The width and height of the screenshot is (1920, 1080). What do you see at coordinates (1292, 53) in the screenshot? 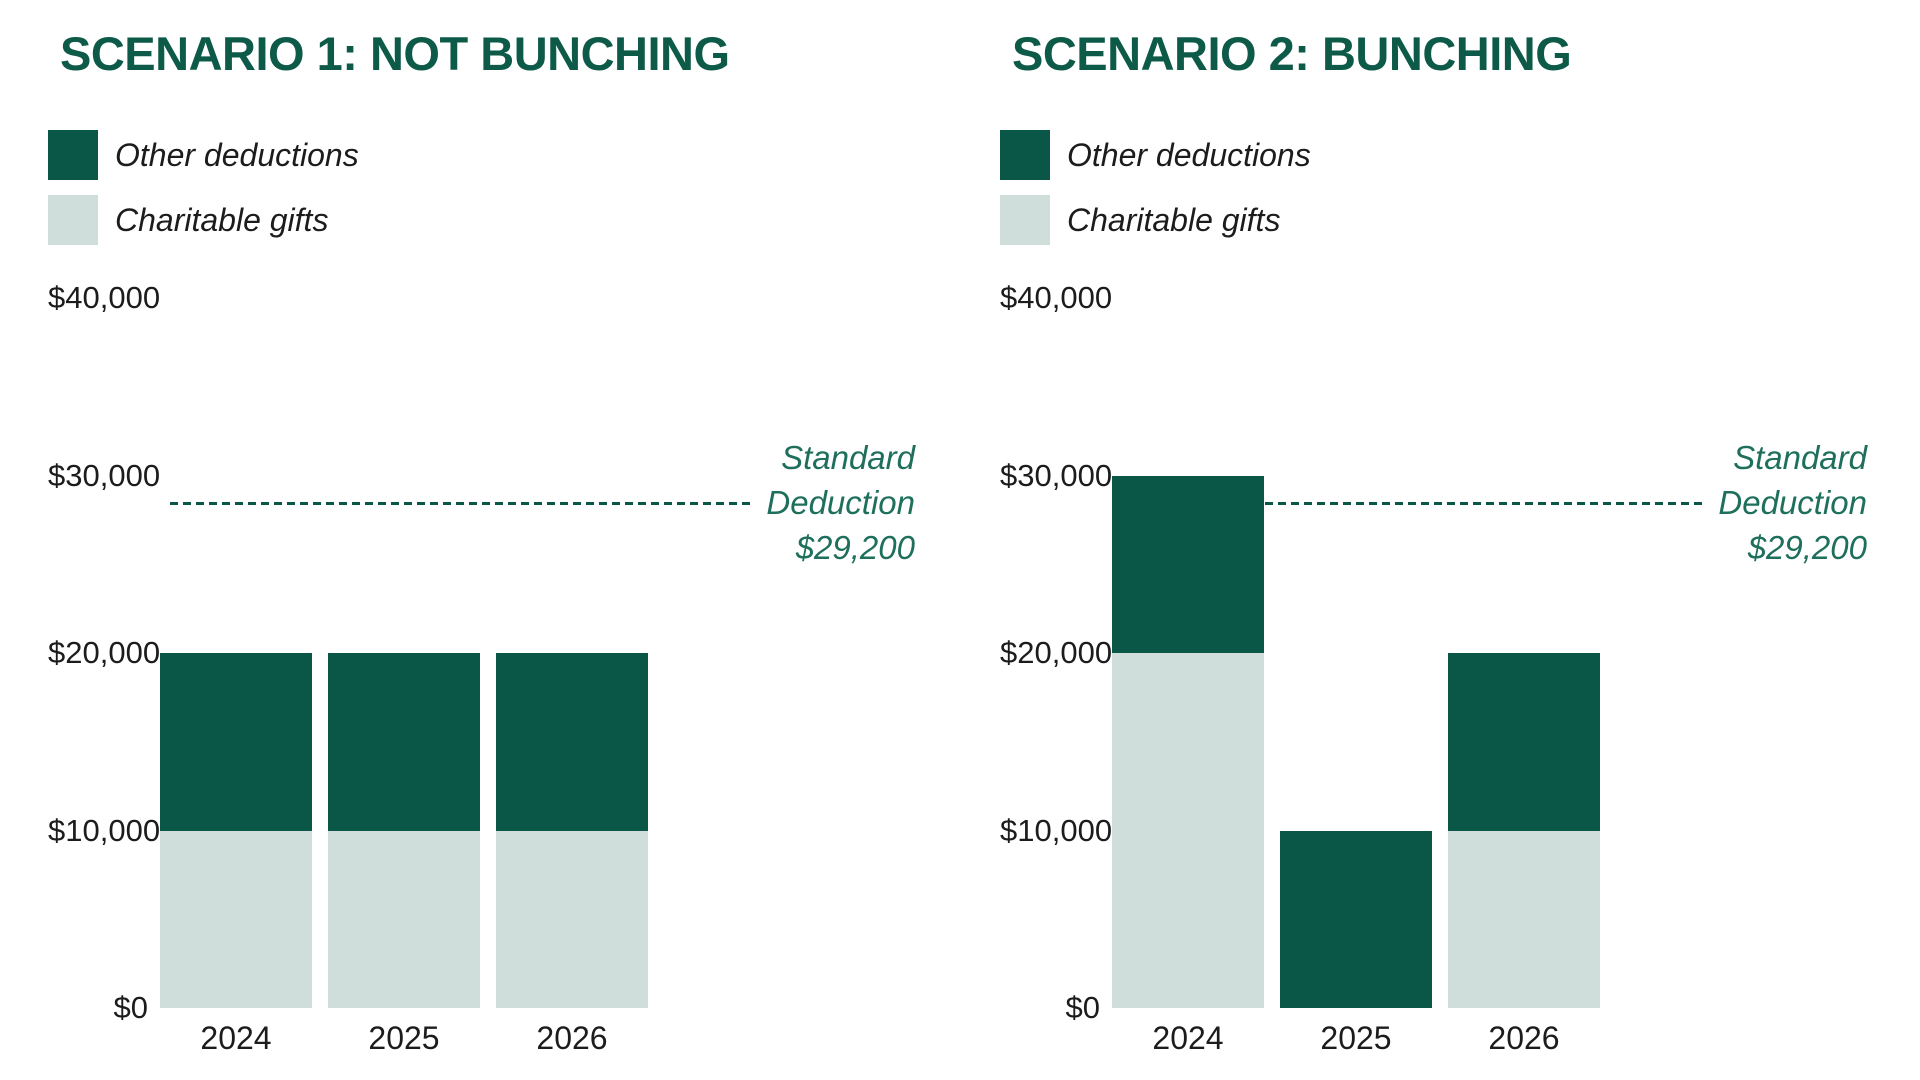
I see `chart-title: SCENARIO 2: BUNCHING` at bounding box center [1292, 53].